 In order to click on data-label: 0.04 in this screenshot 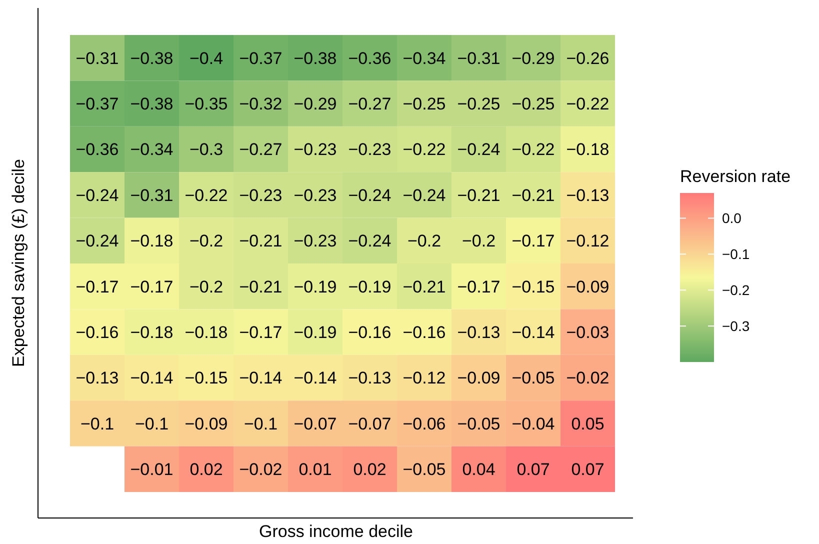, I will do `click(479, 470)`.